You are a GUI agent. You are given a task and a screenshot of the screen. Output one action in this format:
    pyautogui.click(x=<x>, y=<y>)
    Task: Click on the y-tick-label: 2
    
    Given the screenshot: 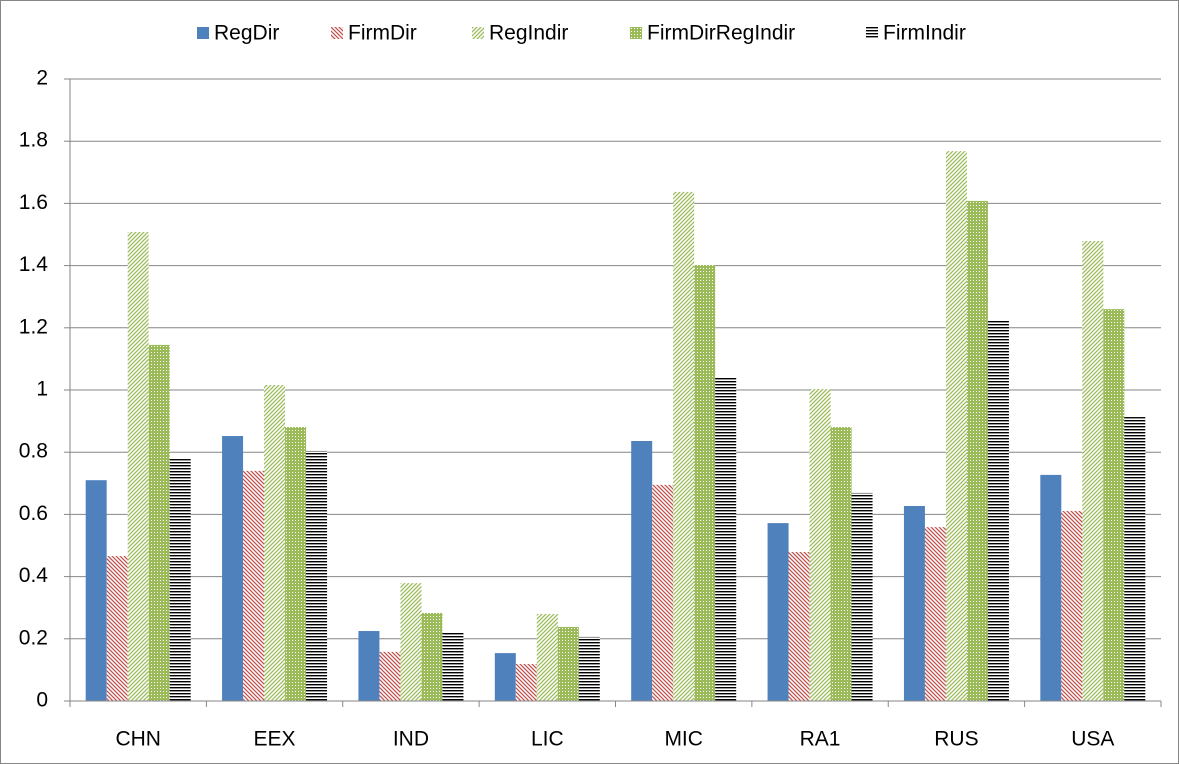 What is the action you would take?
    pyautogui.click(x=42, y=78)
    